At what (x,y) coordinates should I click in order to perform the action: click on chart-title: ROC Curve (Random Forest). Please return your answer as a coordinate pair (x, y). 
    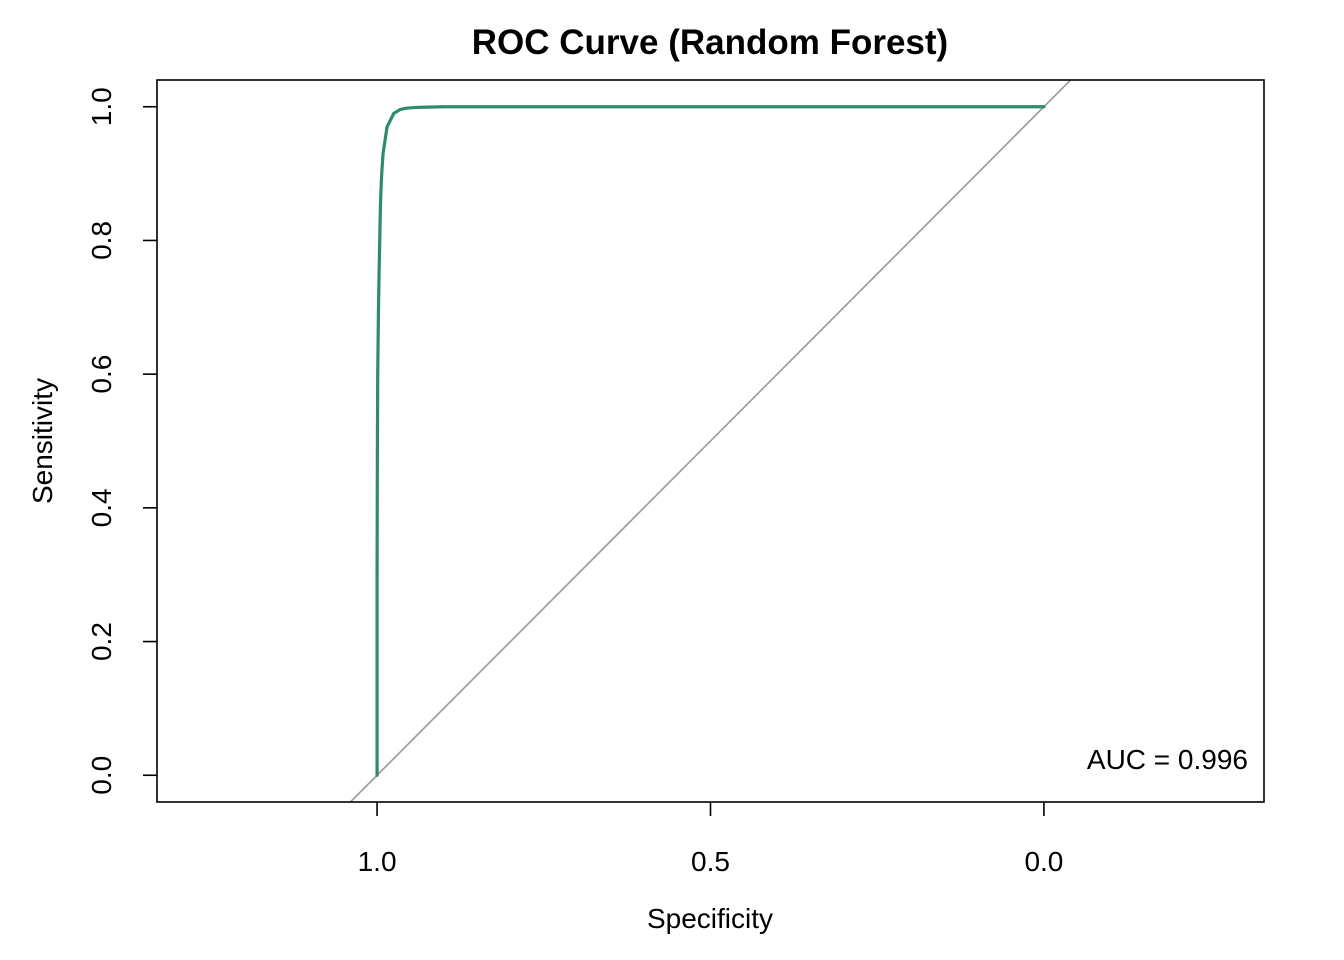
    Looking at the image, I should click on (710, 42).